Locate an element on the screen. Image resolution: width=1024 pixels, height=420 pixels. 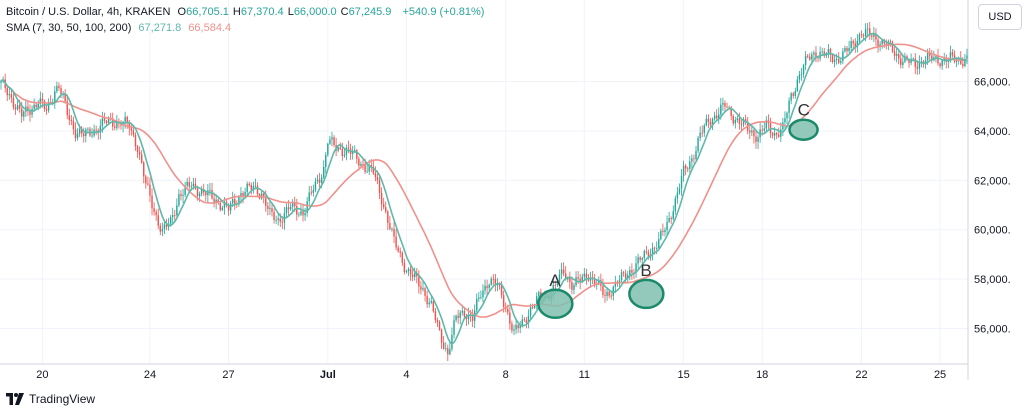
x-tick-label: 20 is located at coordinates (42, 375).